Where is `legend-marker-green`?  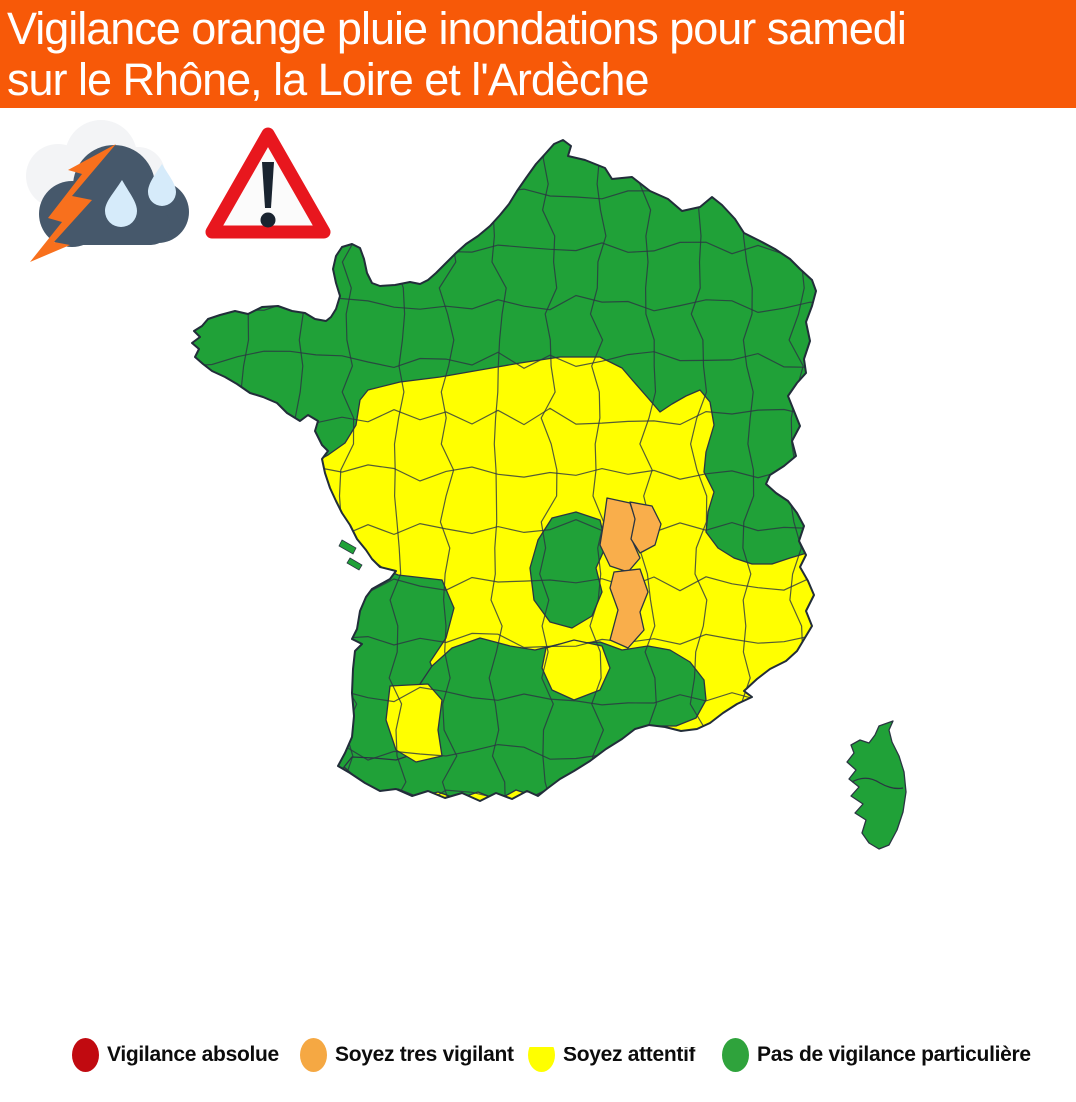
legend-marker-green is located at coordinates (735, 1055).